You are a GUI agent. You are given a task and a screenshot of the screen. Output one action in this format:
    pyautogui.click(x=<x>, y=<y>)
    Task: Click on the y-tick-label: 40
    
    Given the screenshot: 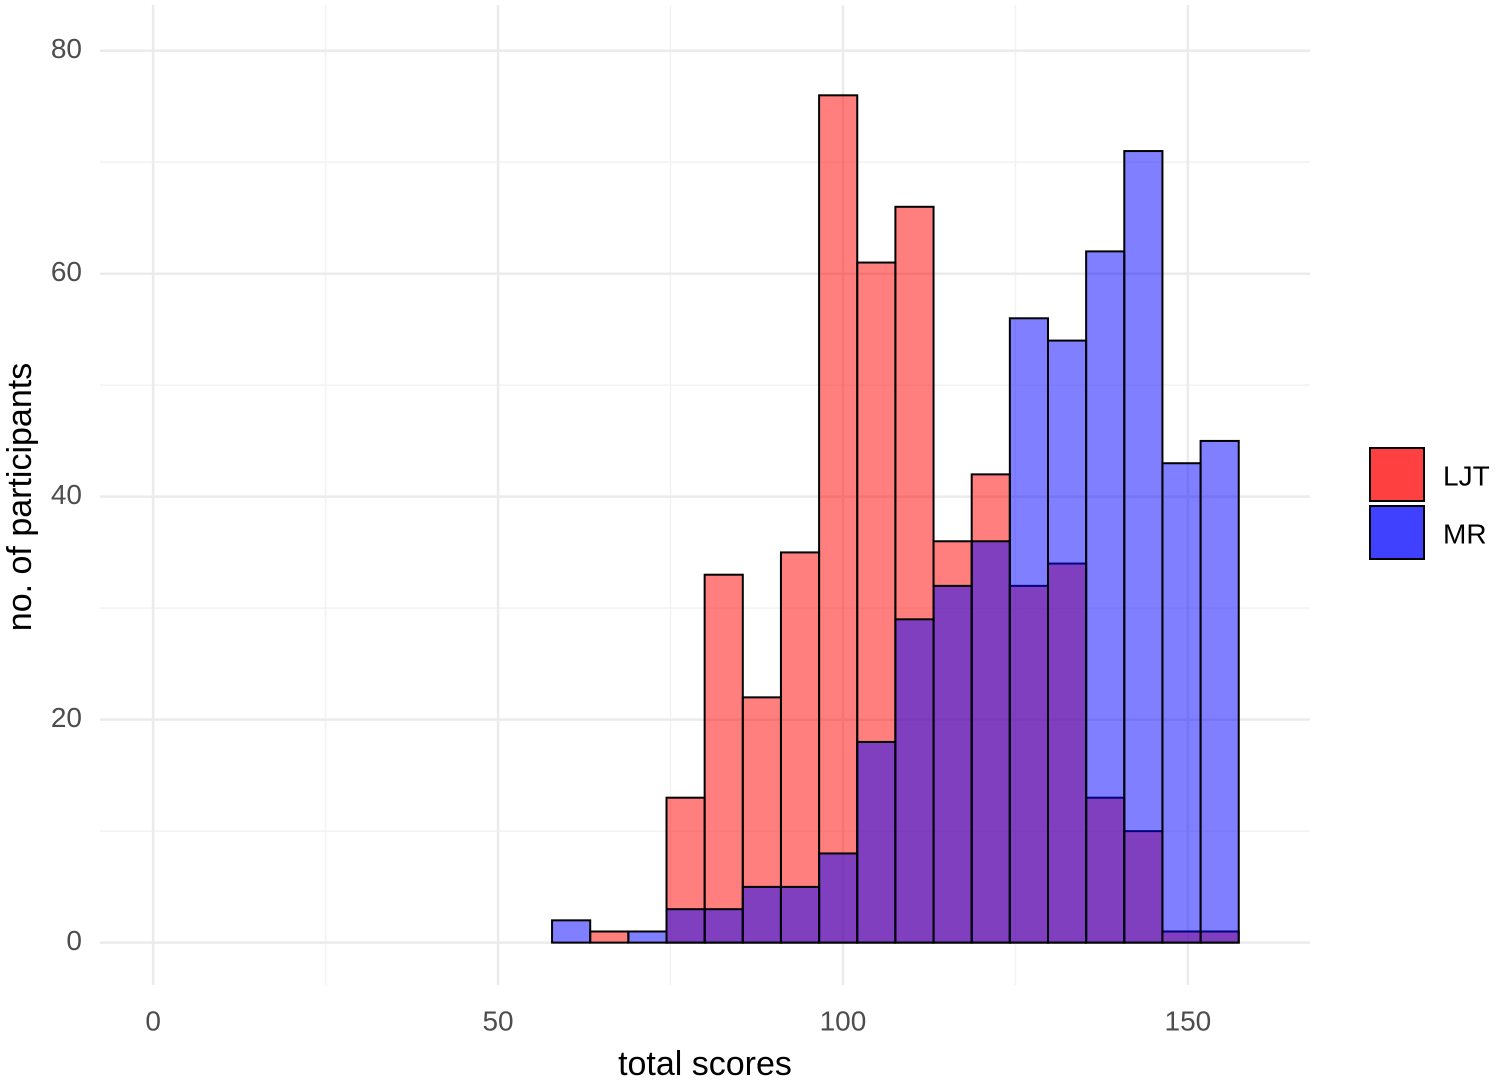 What is the action you would take?
    pyautogui.click(x=66, y=494)
    